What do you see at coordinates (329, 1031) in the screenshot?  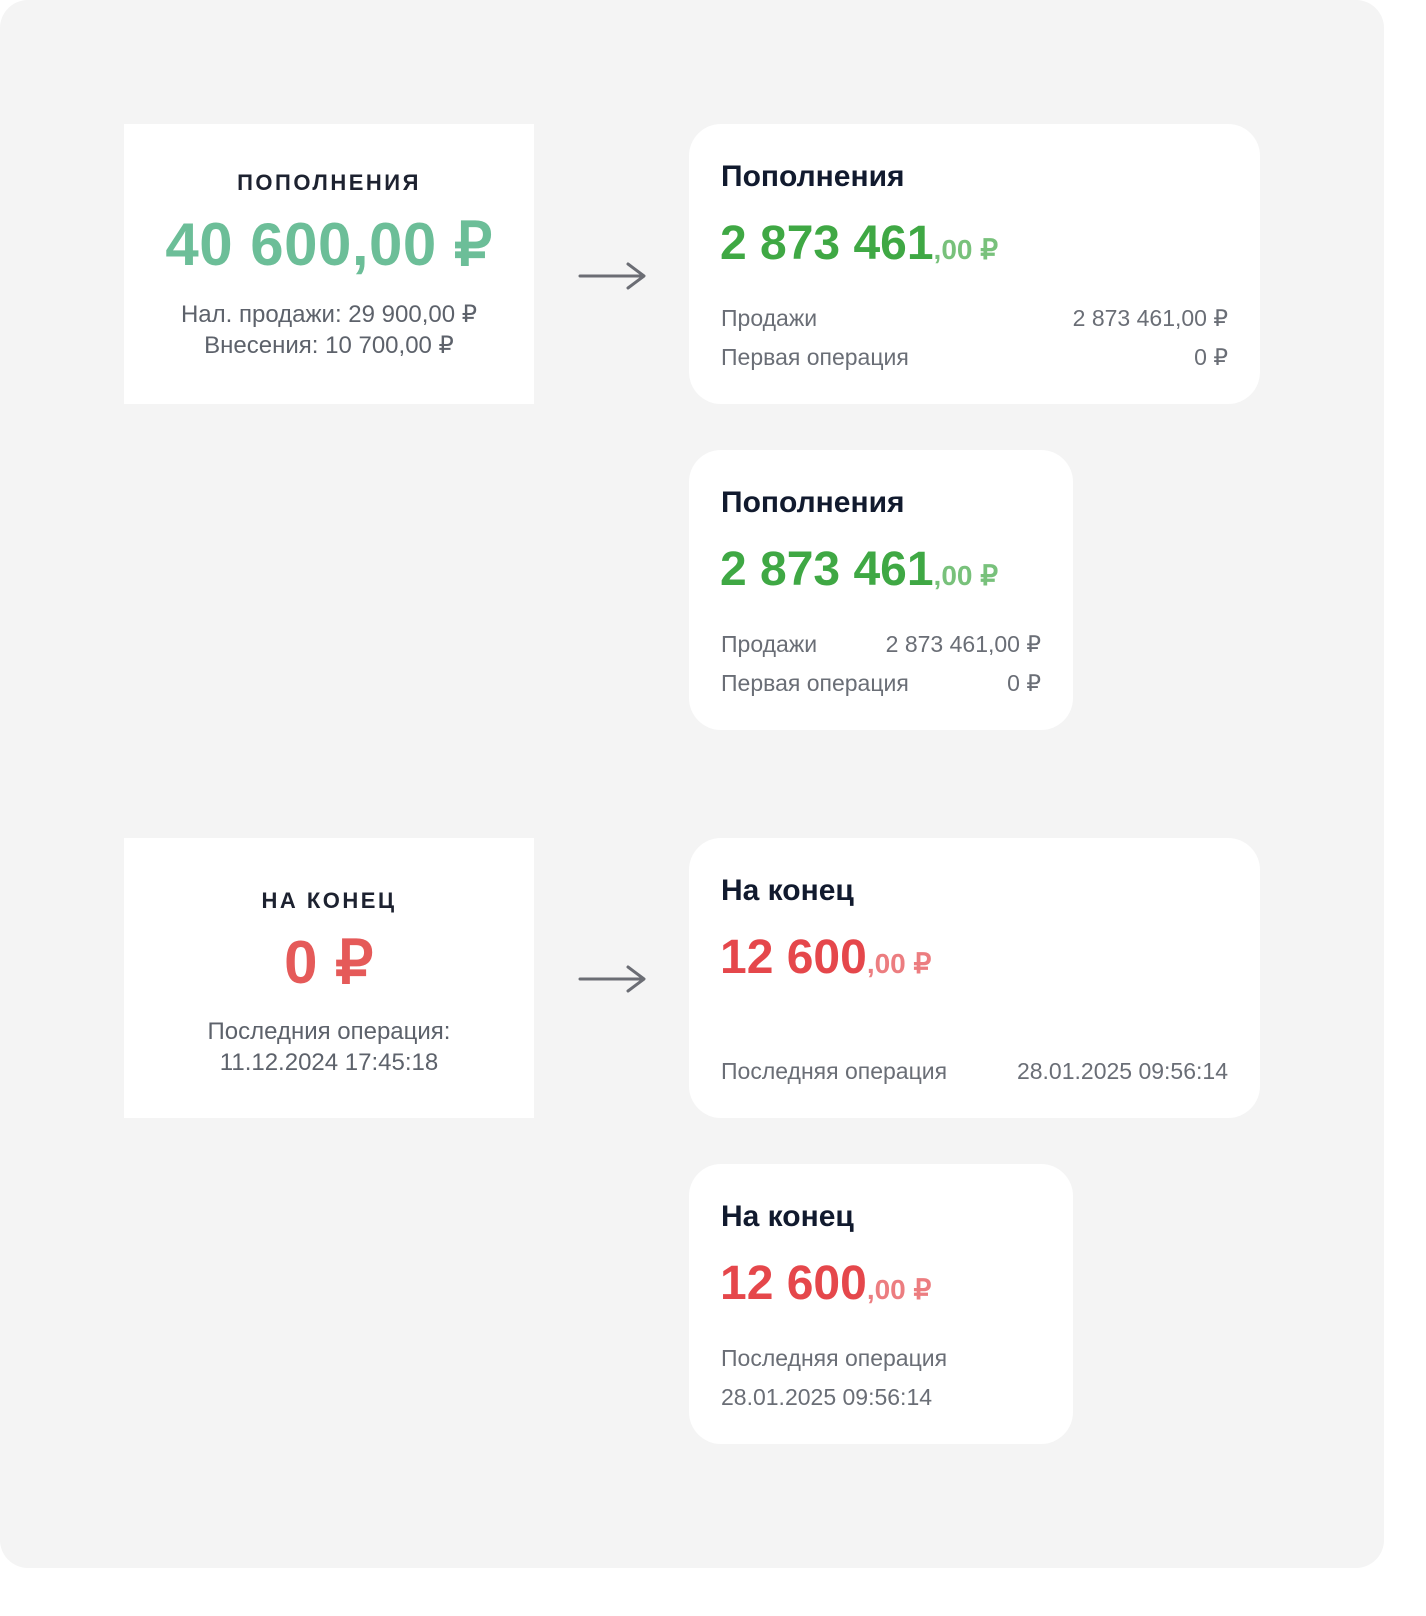 I see `old-last-operation-label: Последния операция:` at bounding box center [329, 1031].